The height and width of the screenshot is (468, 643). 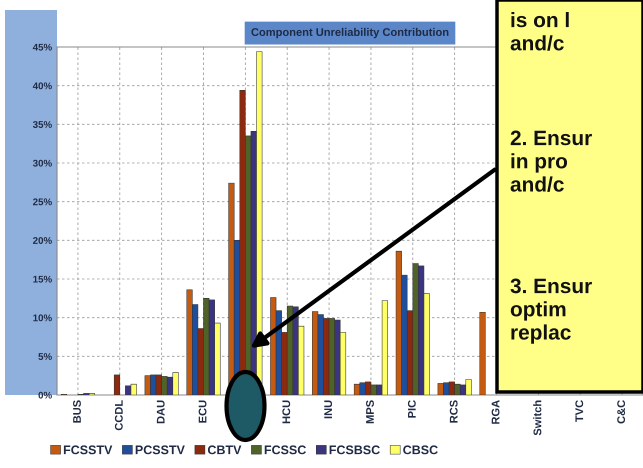 I want to click on x-tick-label: DAU, so click(x=160, y=412).